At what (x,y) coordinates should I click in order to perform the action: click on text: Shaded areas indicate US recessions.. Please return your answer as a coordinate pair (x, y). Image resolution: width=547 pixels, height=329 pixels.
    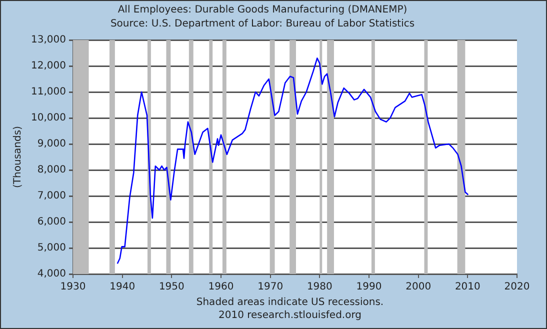
    Looking at the image, I should click on (290, 302).